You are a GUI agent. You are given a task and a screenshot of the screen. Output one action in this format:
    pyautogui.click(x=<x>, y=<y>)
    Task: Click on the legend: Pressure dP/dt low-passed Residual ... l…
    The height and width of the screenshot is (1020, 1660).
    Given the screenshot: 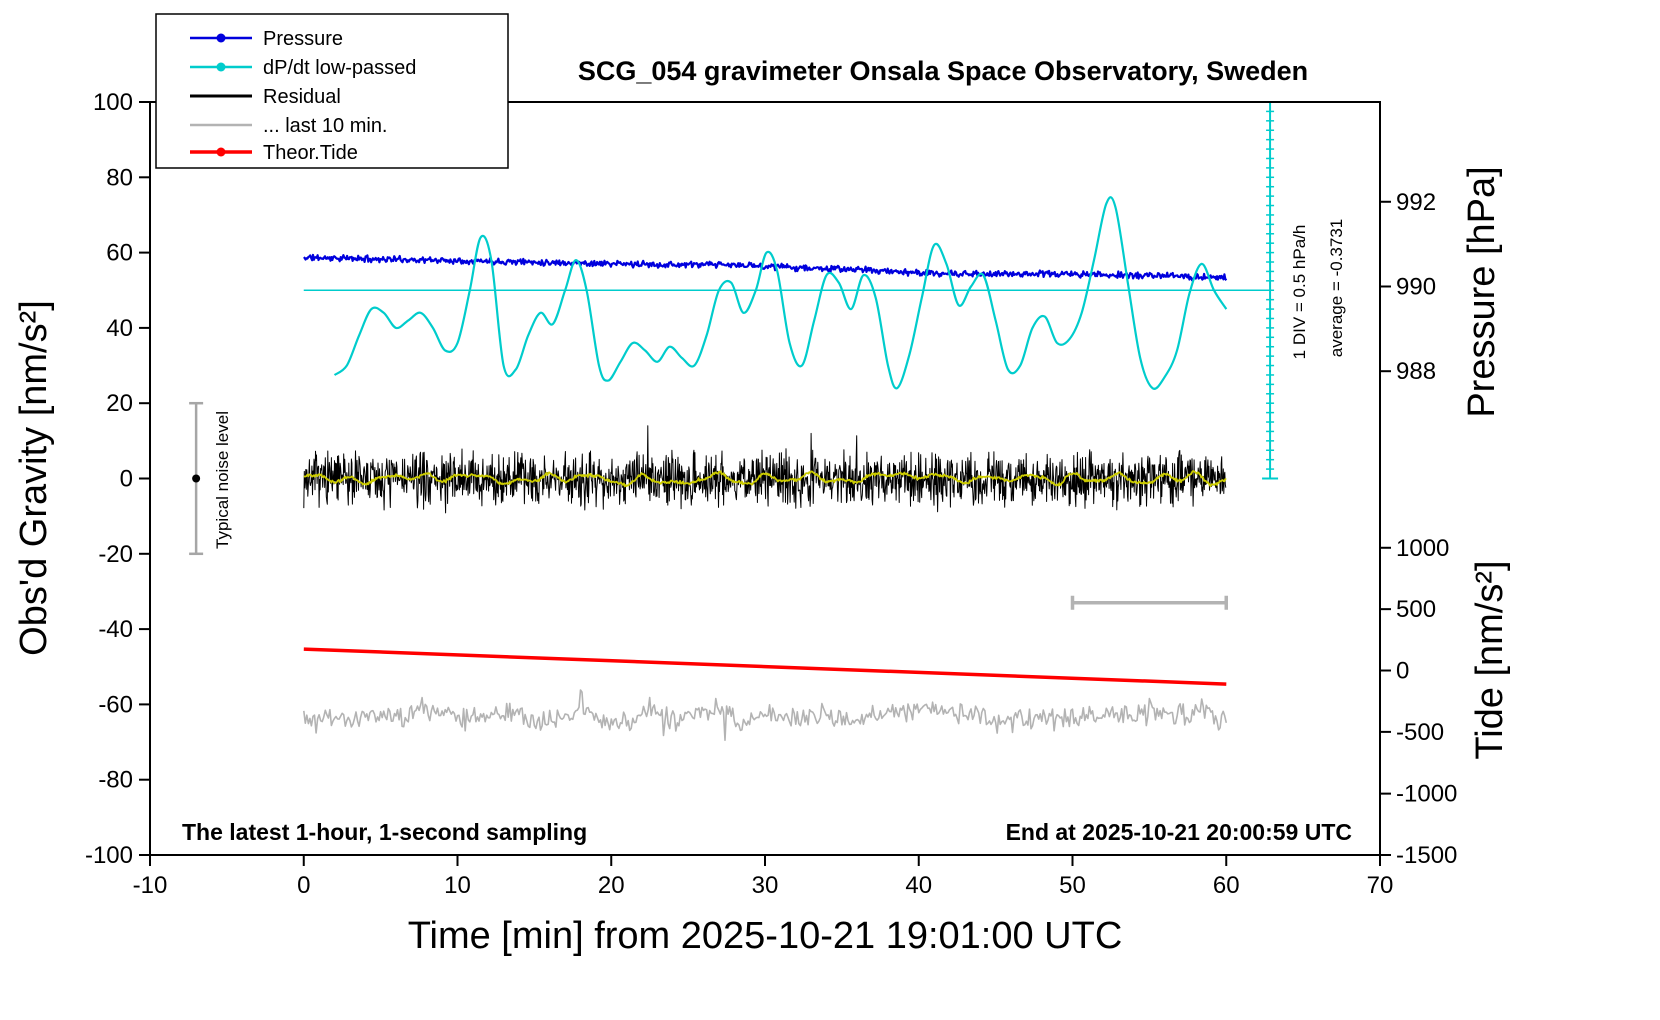 What is the action you would take?
    pyautogui.click(x=332, y=91)
    